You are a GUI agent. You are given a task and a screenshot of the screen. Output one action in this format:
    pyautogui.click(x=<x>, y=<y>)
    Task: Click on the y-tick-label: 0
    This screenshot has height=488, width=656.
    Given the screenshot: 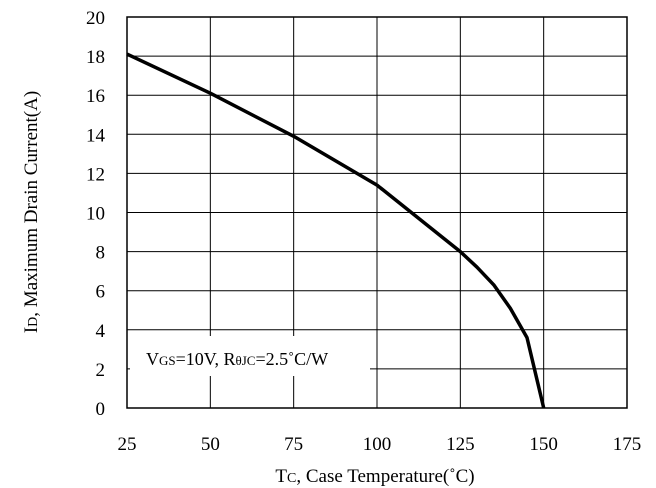 What is the action you would take?
    pyautogui.click(x=101, y=409)
    